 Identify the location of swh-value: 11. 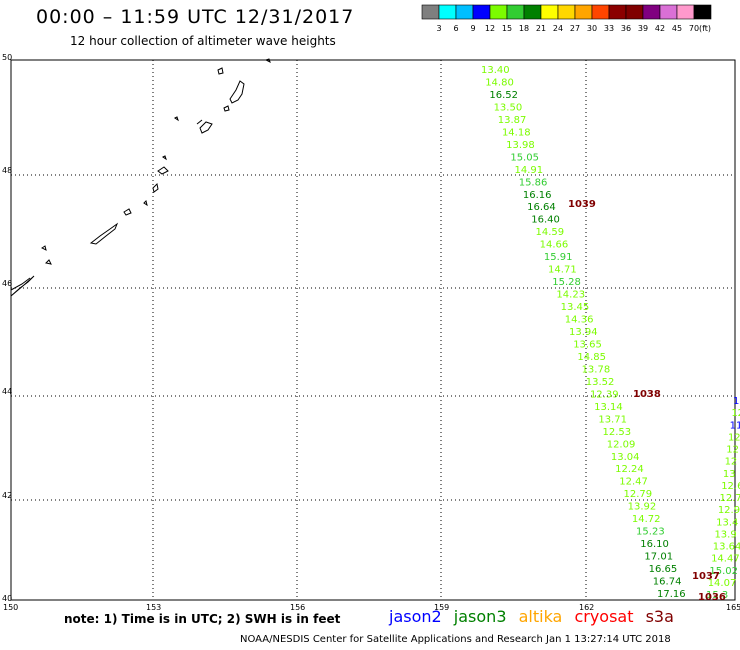
(735, 425).